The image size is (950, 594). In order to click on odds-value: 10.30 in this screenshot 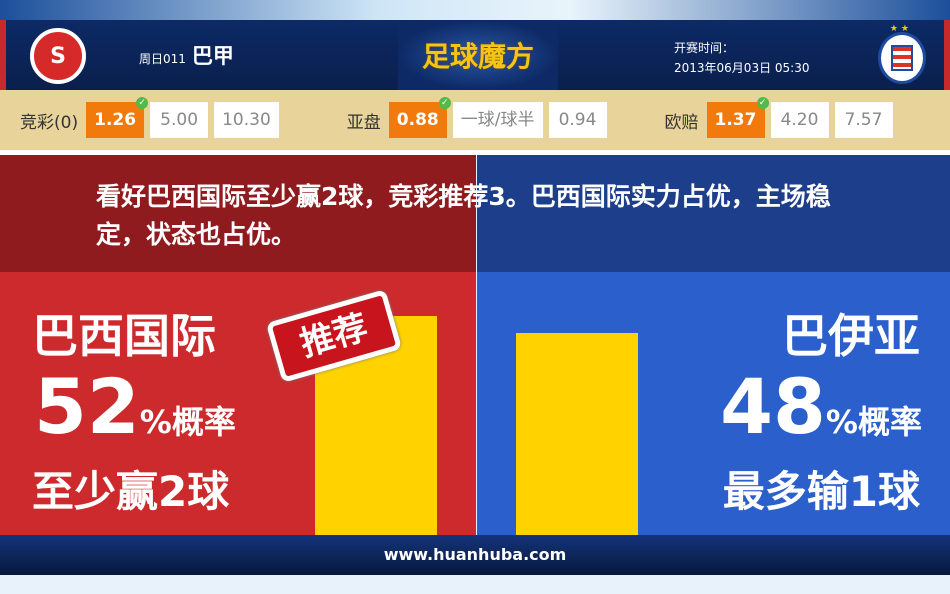, I will do `click(246, 120)`.